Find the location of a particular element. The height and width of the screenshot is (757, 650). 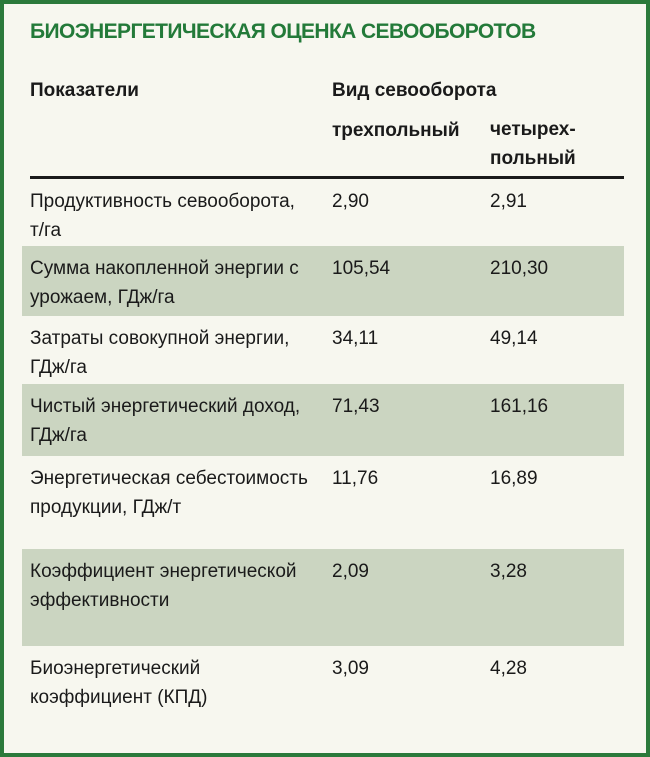

cell-value: 4,28 is located at coordinates (508, 668).